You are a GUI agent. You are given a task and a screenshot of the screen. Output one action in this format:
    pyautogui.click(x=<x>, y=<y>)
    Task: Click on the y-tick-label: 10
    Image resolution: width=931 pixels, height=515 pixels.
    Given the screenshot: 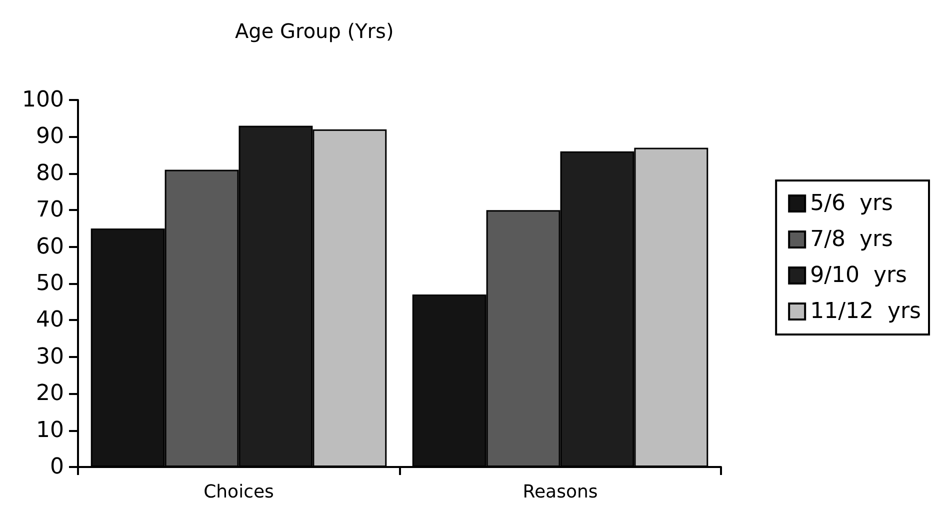 What is the action you would take?
    pyautogui.click(x=50, y=430)
    